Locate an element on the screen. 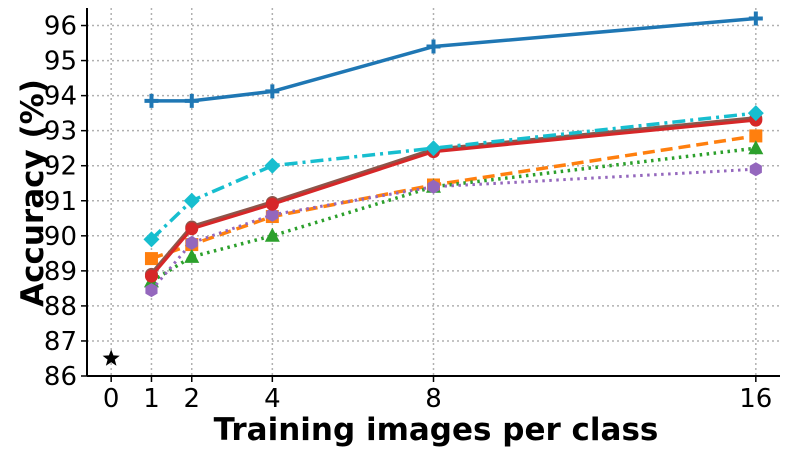 This screenshot has width=793, height=454. y-tick-label: 86 is located at coordinates (60, 377).